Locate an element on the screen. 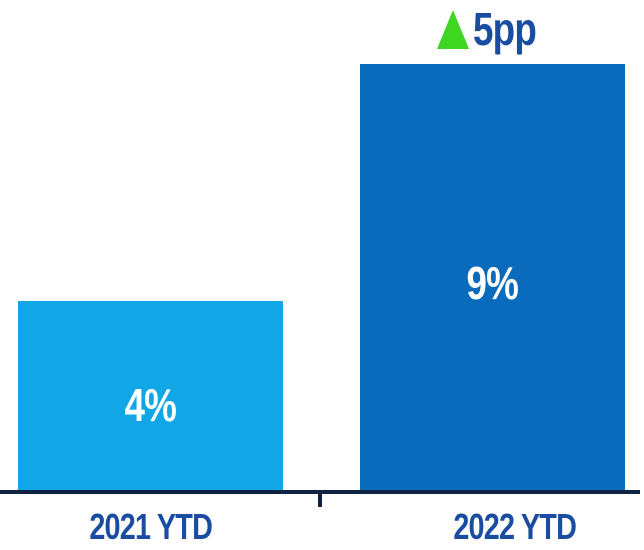 The height and width of the screenshot is (550, 644). bar-2021-ytd is located at coordinates (150, 395).